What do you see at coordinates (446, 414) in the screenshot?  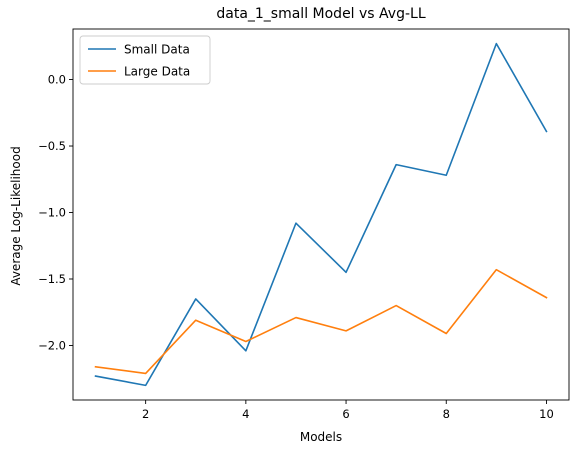 I see `x-tick-label: 8` at bounding box center [446, 414].